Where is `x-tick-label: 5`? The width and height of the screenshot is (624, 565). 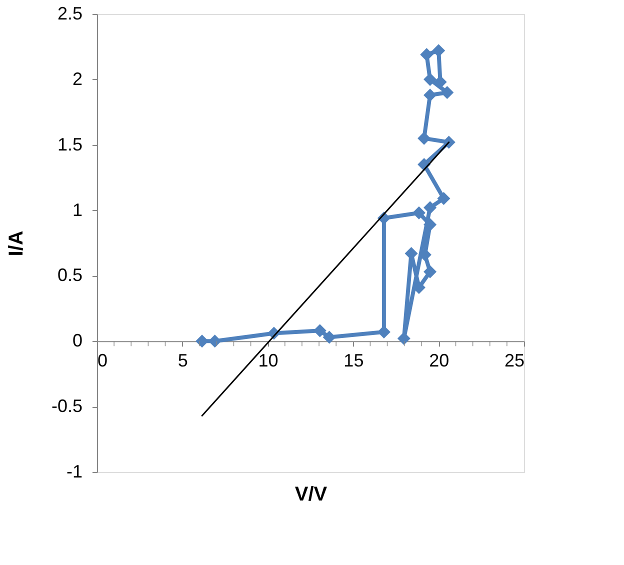
x-tick-label: 5 is located at coordinates (183, 360).